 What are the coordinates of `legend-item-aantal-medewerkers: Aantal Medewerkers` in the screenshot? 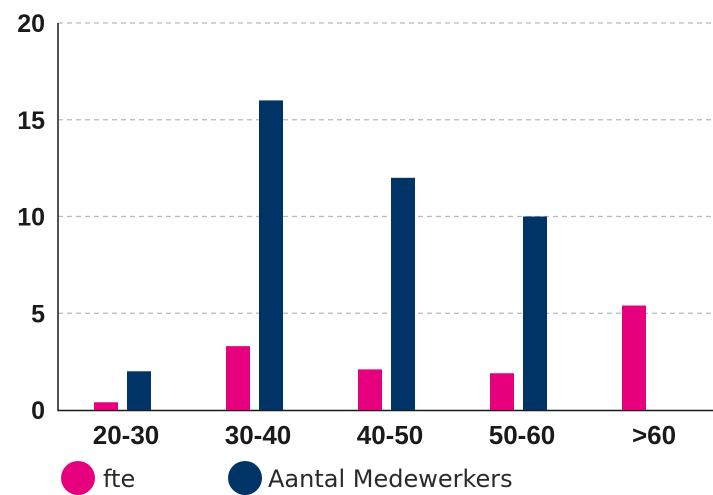 It's located at (370, 478).